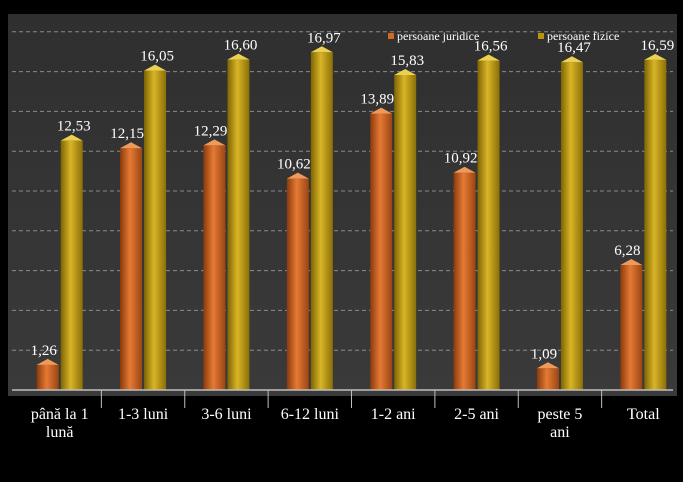 The width and height of the screenshot is (683, 482). I want to click on data-label: 10,92, so click(461, 159).